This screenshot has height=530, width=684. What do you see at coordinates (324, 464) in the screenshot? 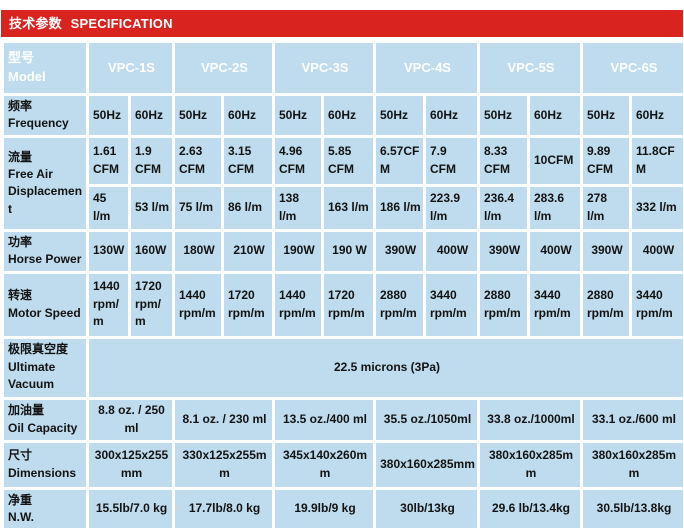
I see `dimensions-value: 345x140x260mm` at bounding box center [324, 464].